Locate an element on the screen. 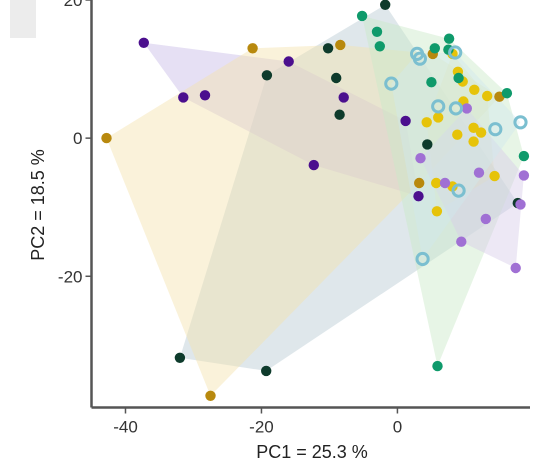 This screenshot has height=465, width=554. x-ticks: -40 -20 0 is located at coordinates (257, 422).